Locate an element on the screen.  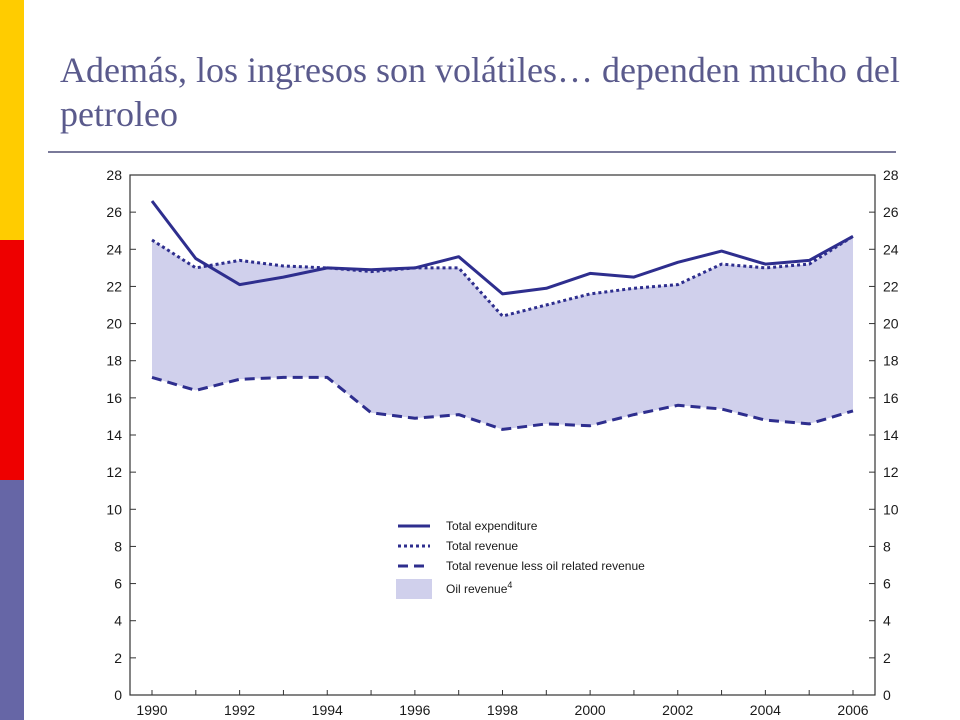
y-tick-label-left: 18 is located at coordinates (114, 361).